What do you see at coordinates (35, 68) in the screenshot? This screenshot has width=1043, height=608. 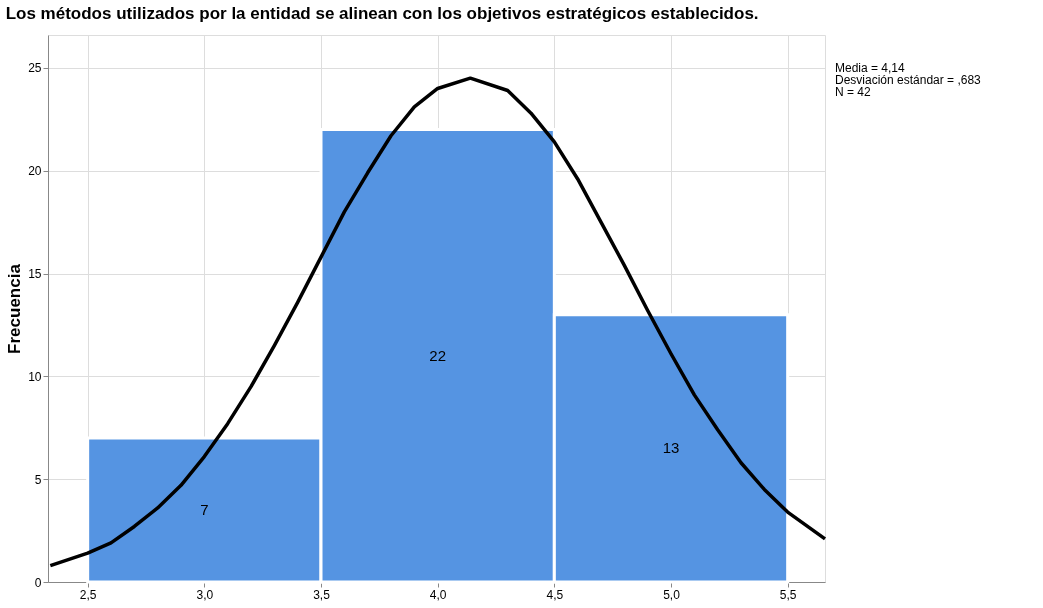 I see `y-tick-label: 25` at bounding box center [35, 68].